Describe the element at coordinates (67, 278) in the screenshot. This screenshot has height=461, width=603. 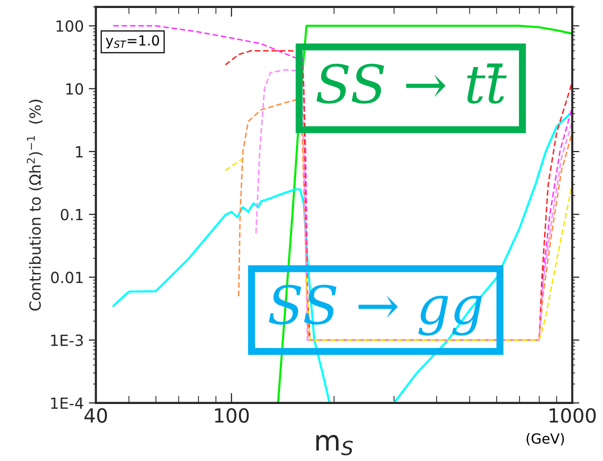
I see `y-tick-label: 0.01` at that location.